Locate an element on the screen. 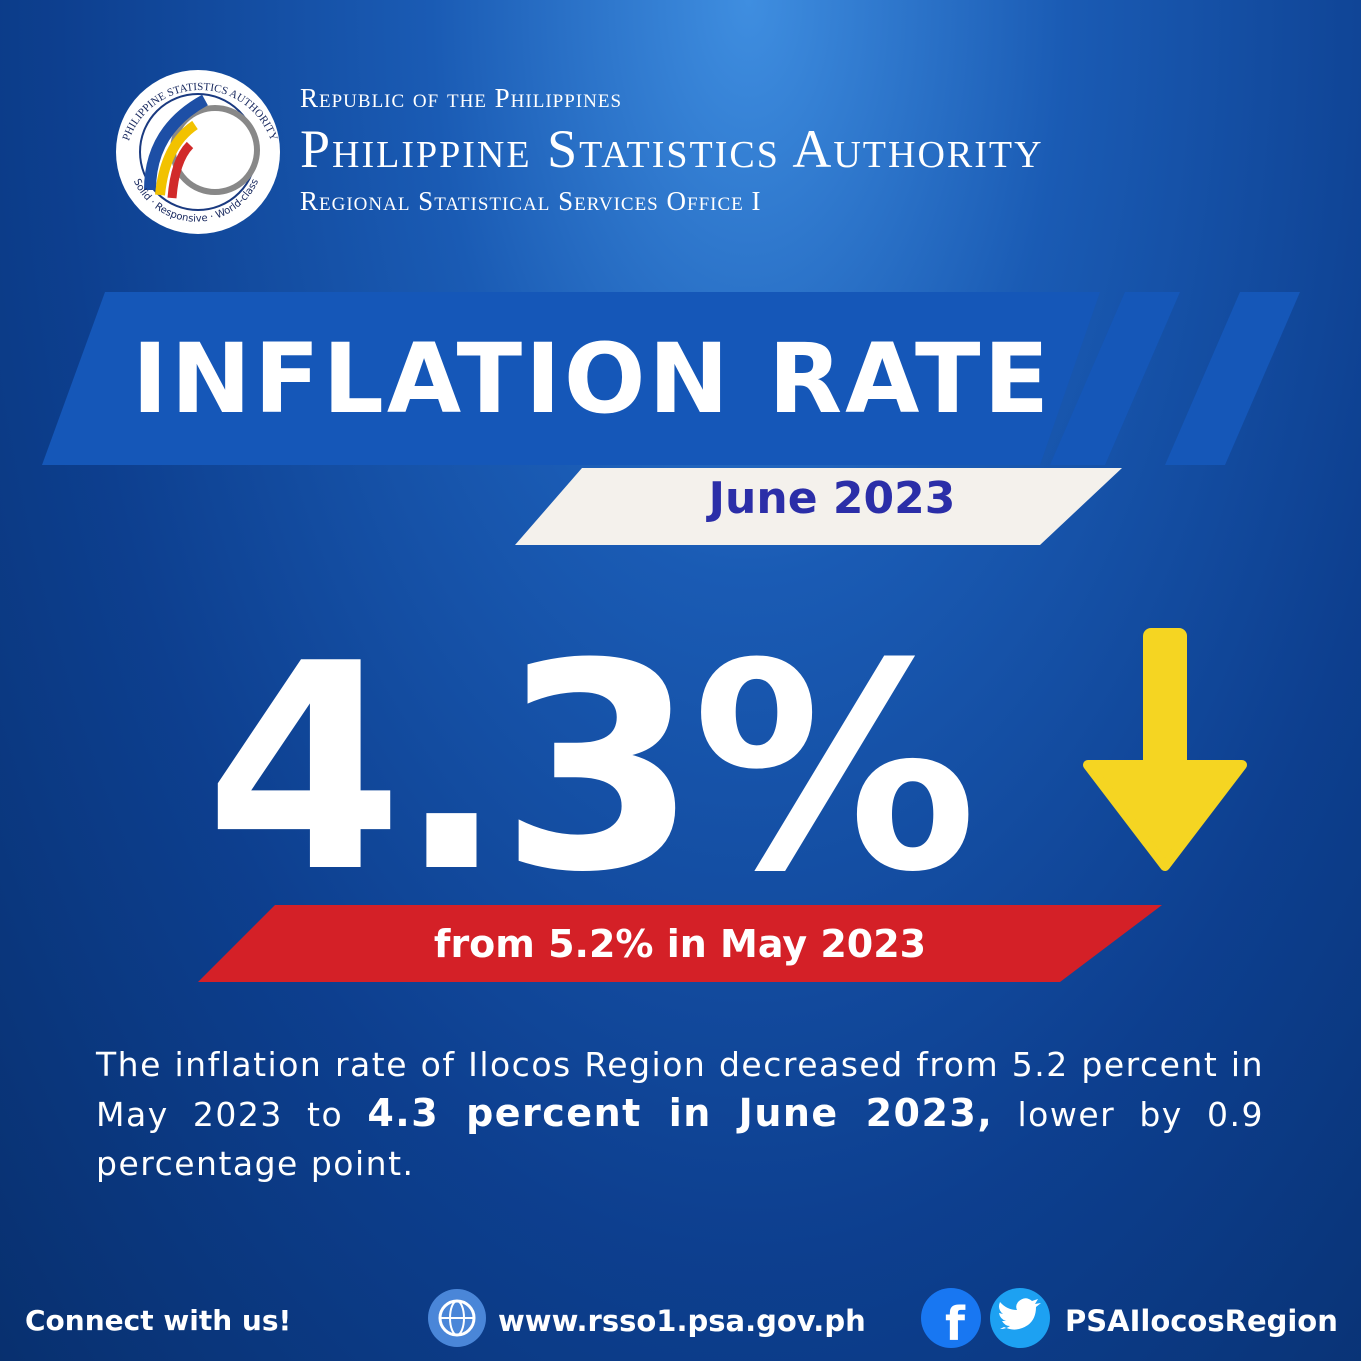  comparison-banner is located at coordinates (680, 943).